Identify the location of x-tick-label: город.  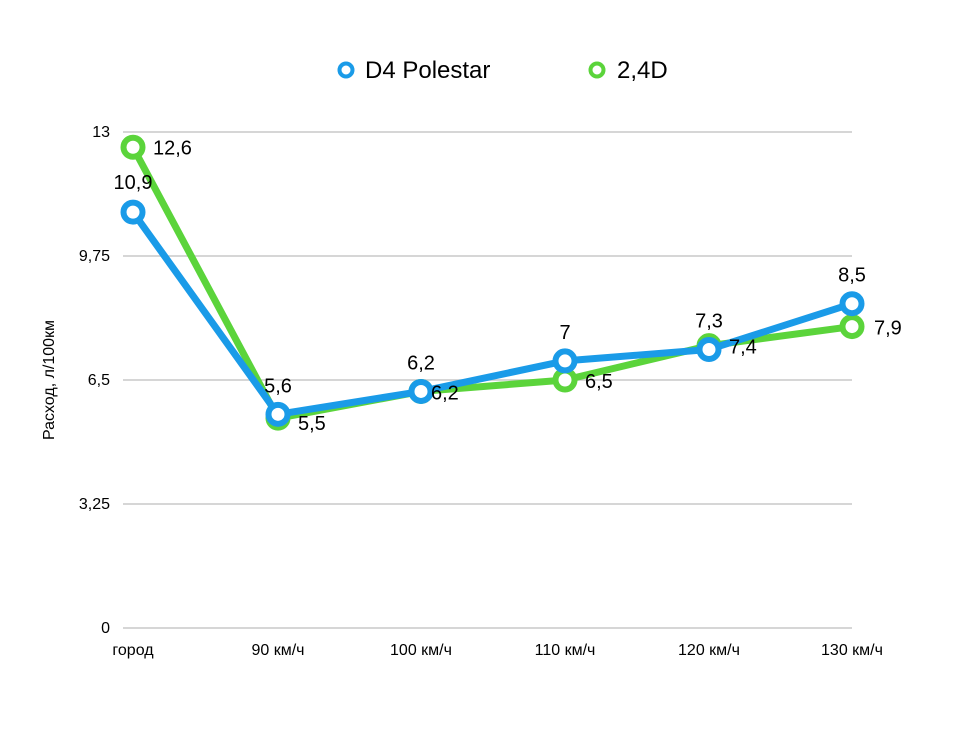
(133, 650).